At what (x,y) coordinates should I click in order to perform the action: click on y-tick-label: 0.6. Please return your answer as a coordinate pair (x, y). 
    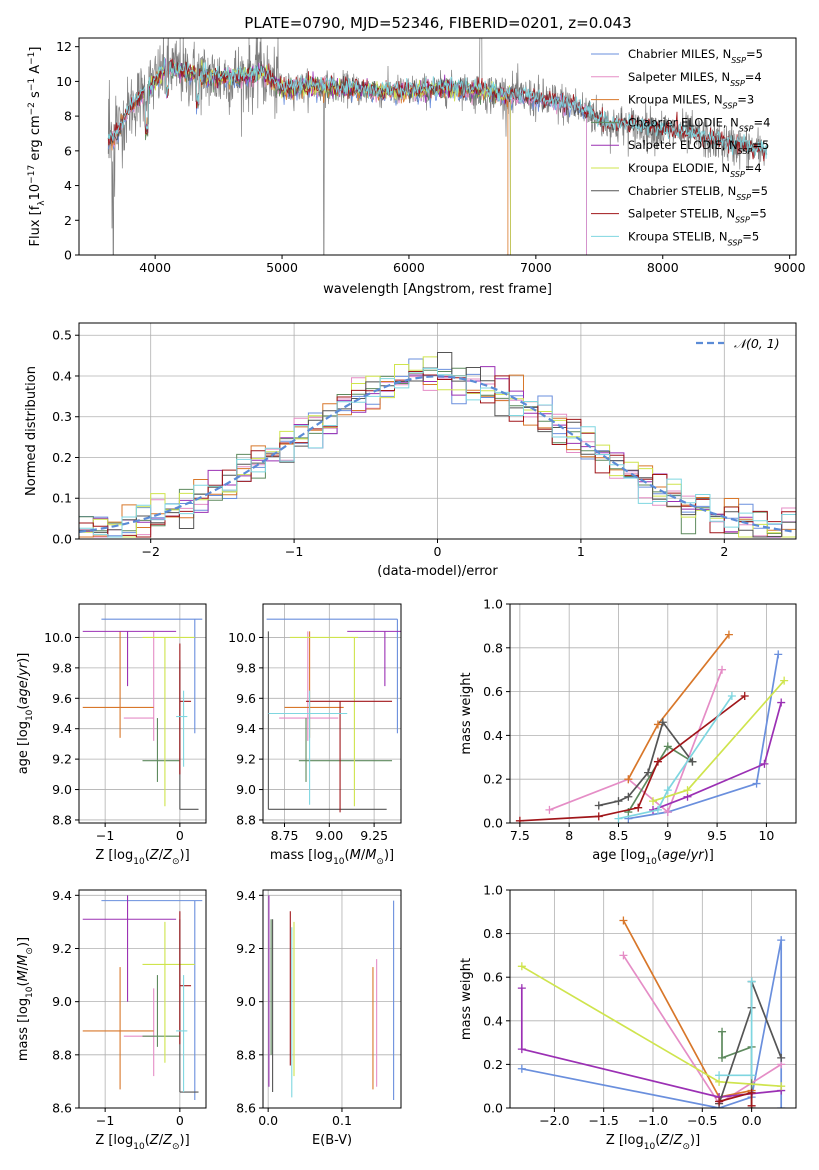
    Looking at the image, I should click on (493, 691).